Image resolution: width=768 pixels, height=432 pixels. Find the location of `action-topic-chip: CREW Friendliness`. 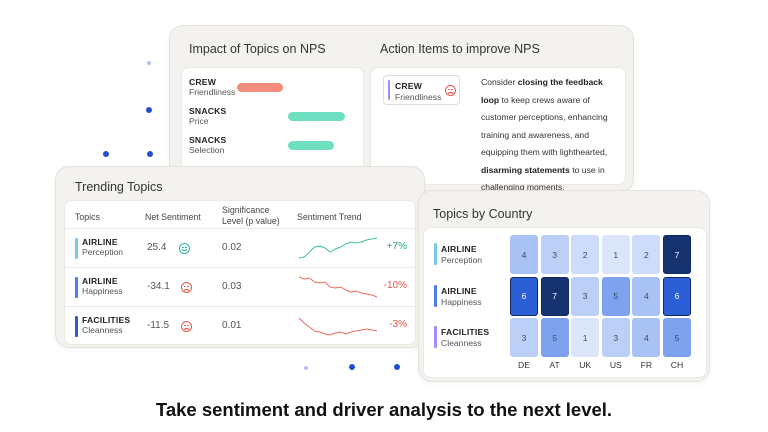

action-topic-chip: CREW Friendliness is located at coordinates (421, 90).